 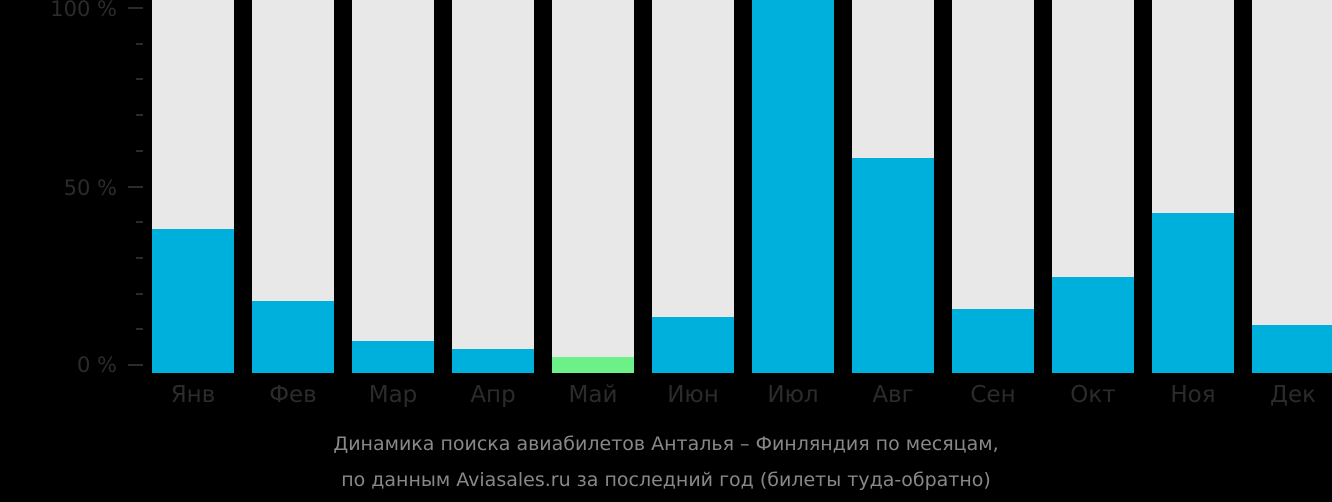 I want to click on x-label: Дек, so click(x=1292, y=395).